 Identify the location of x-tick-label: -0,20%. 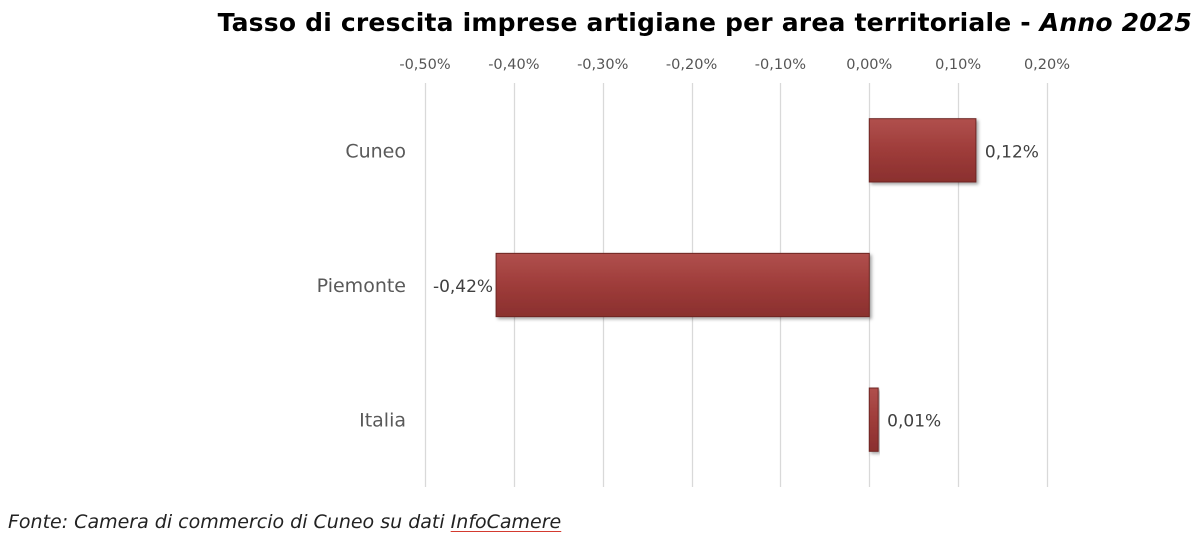
(691, 65).